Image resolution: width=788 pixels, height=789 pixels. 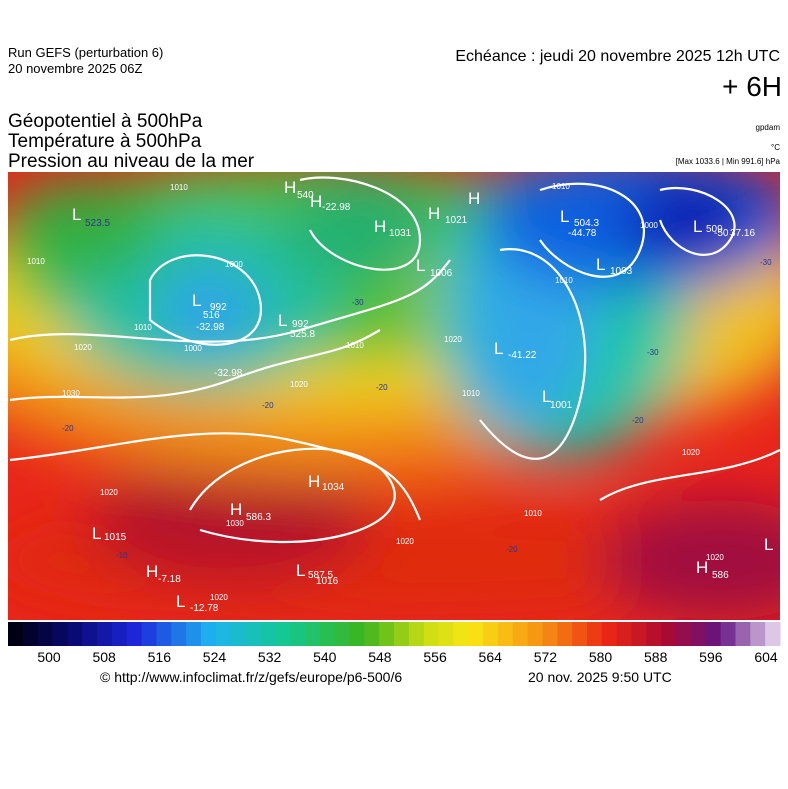 I want to click on map-label: -32.98, so click(x=228, y=373).